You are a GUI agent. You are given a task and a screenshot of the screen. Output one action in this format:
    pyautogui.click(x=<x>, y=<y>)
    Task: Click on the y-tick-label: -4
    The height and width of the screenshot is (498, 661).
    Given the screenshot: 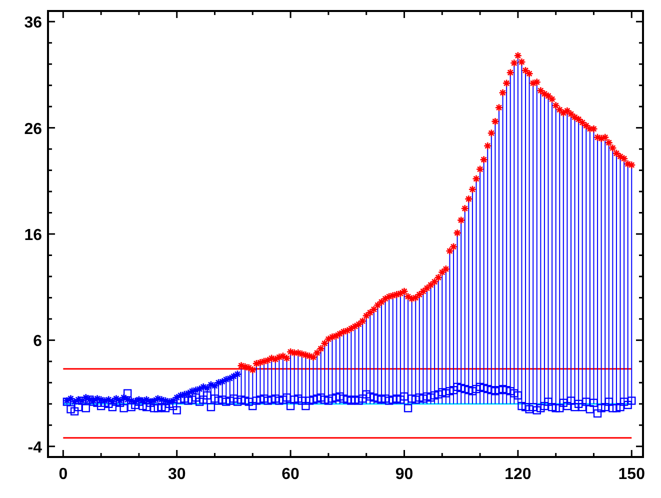 What is the action you would take?
    pyautogui.click(x=35, y=447)
    